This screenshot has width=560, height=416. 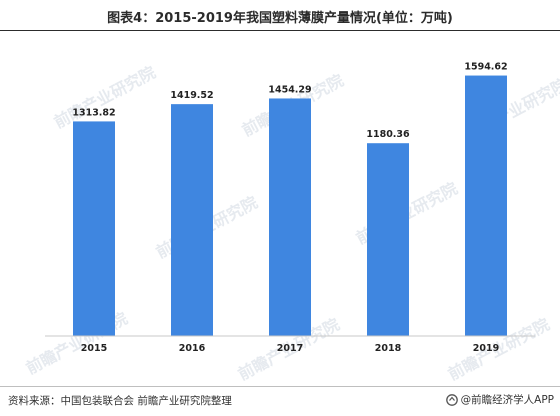 What do you see at coordinates (192, 348) in the screenshot?
I see `x-tick-label: 2016` at bounding box center [192, 348].